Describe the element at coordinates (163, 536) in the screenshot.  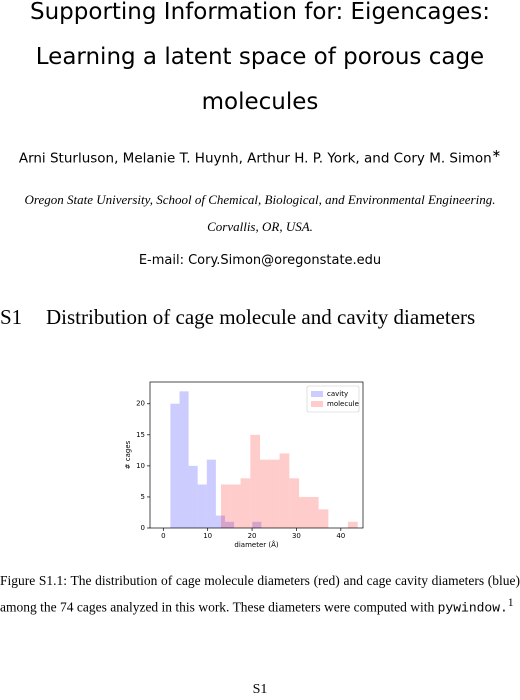
I see `x-tick-label: 0` at that location.